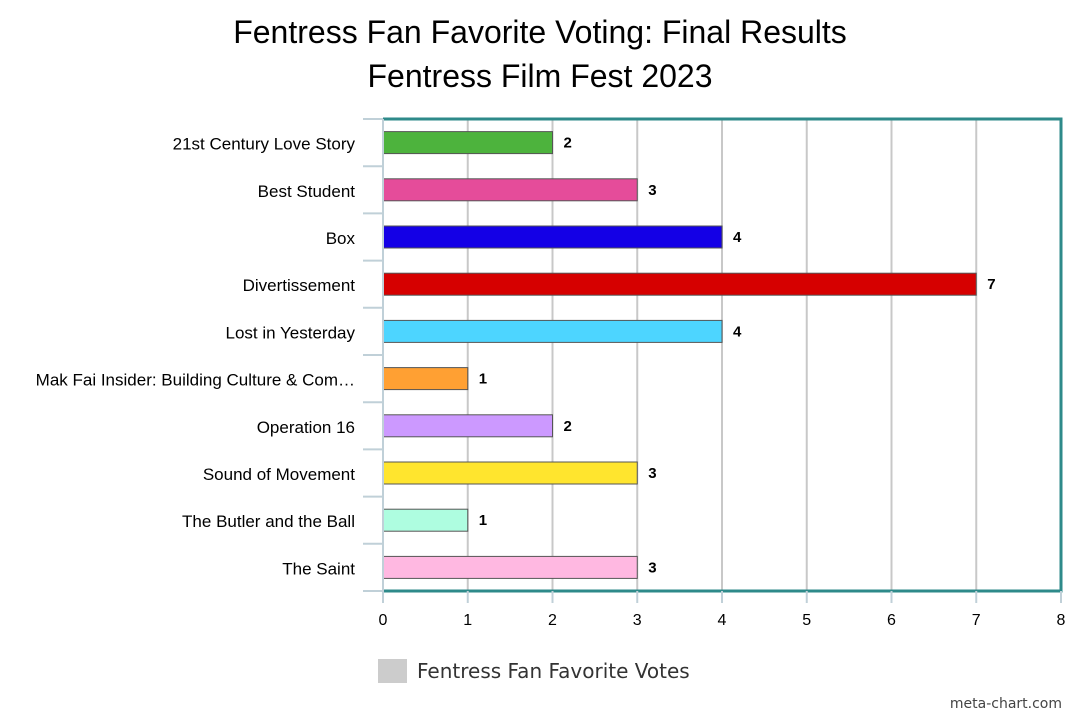 The height and width of the screenshot is (720, 1080). Describe the element at coordinates (299, 285) in the screenshot. I see `category-label: Divertissement` at that location.